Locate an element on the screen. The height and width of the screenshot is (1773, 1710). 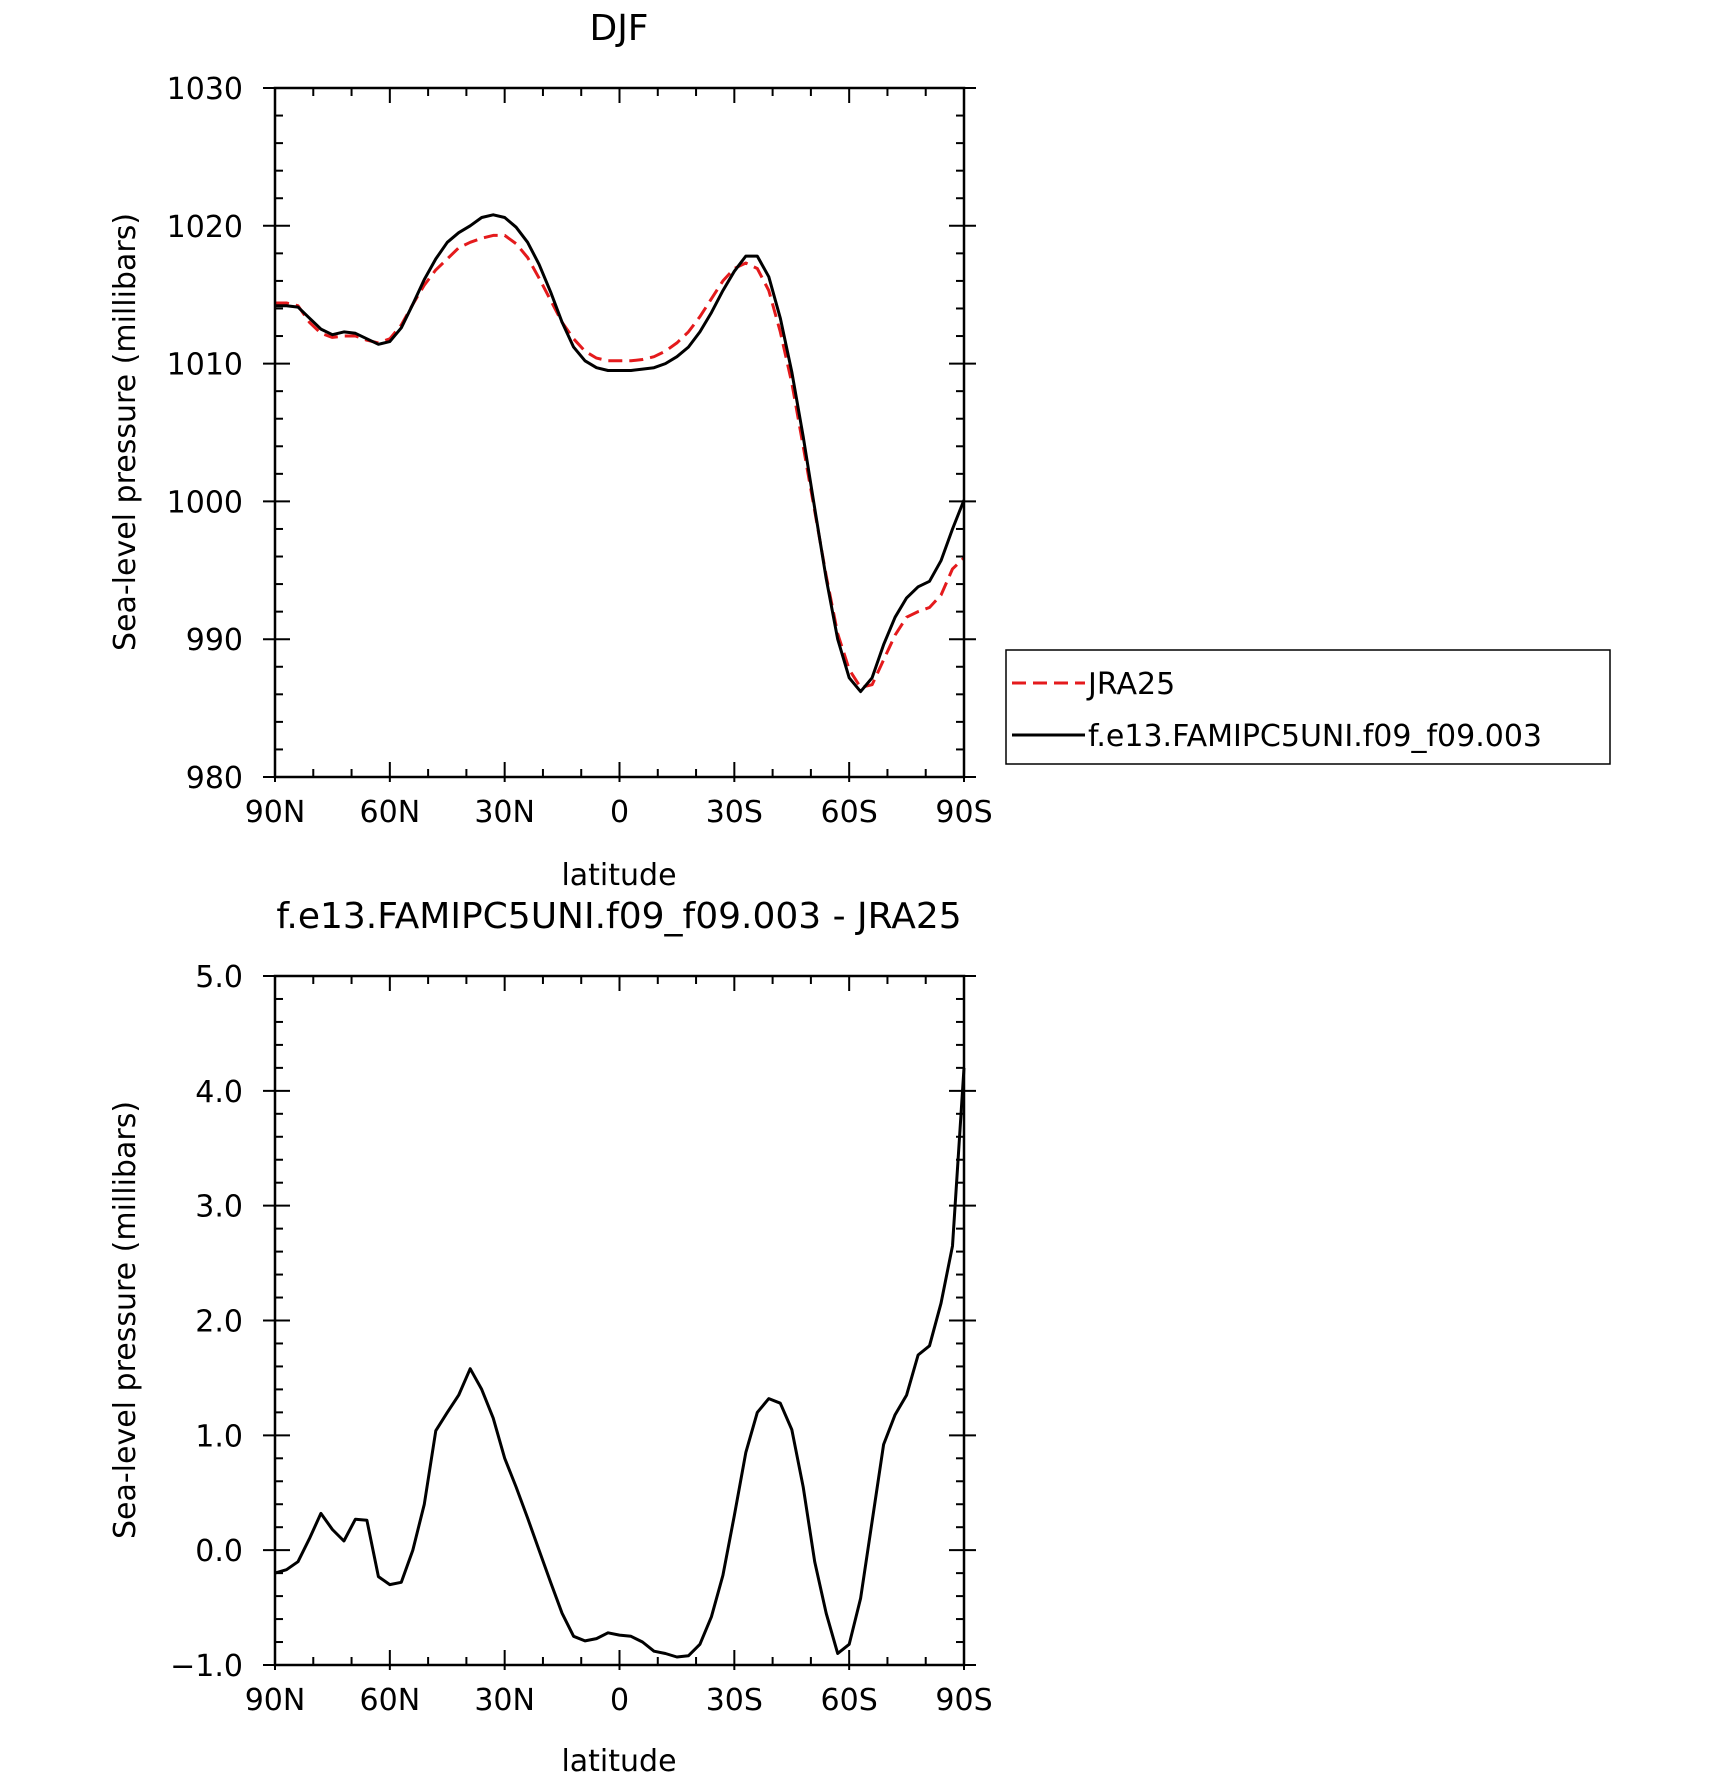
bottom-y-tick-label: 5.0 is located at coordinates (219, 977).